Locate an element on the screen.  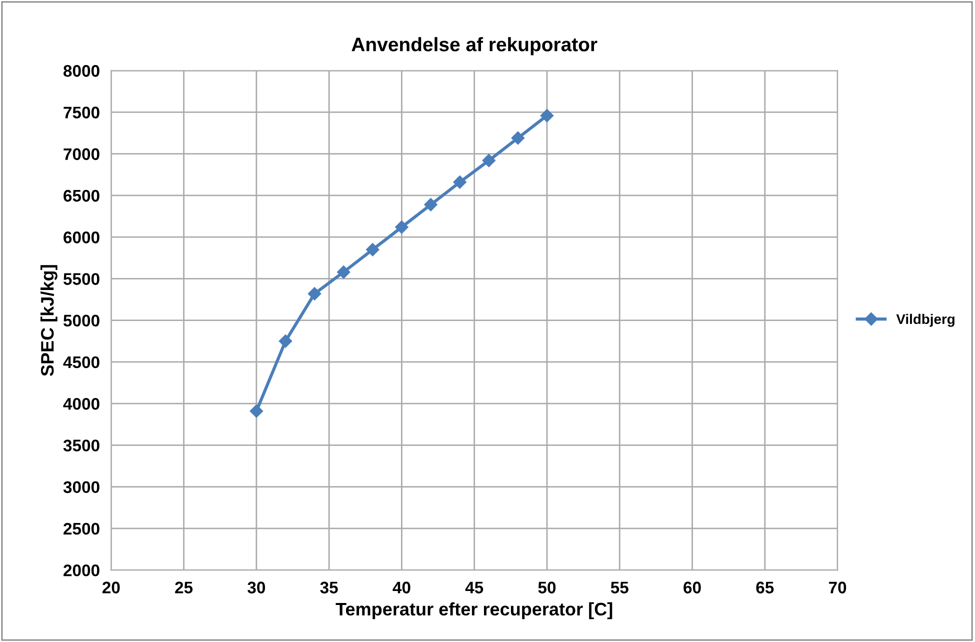
y-tick-label: 2500 is located at coordinates (82, 528).